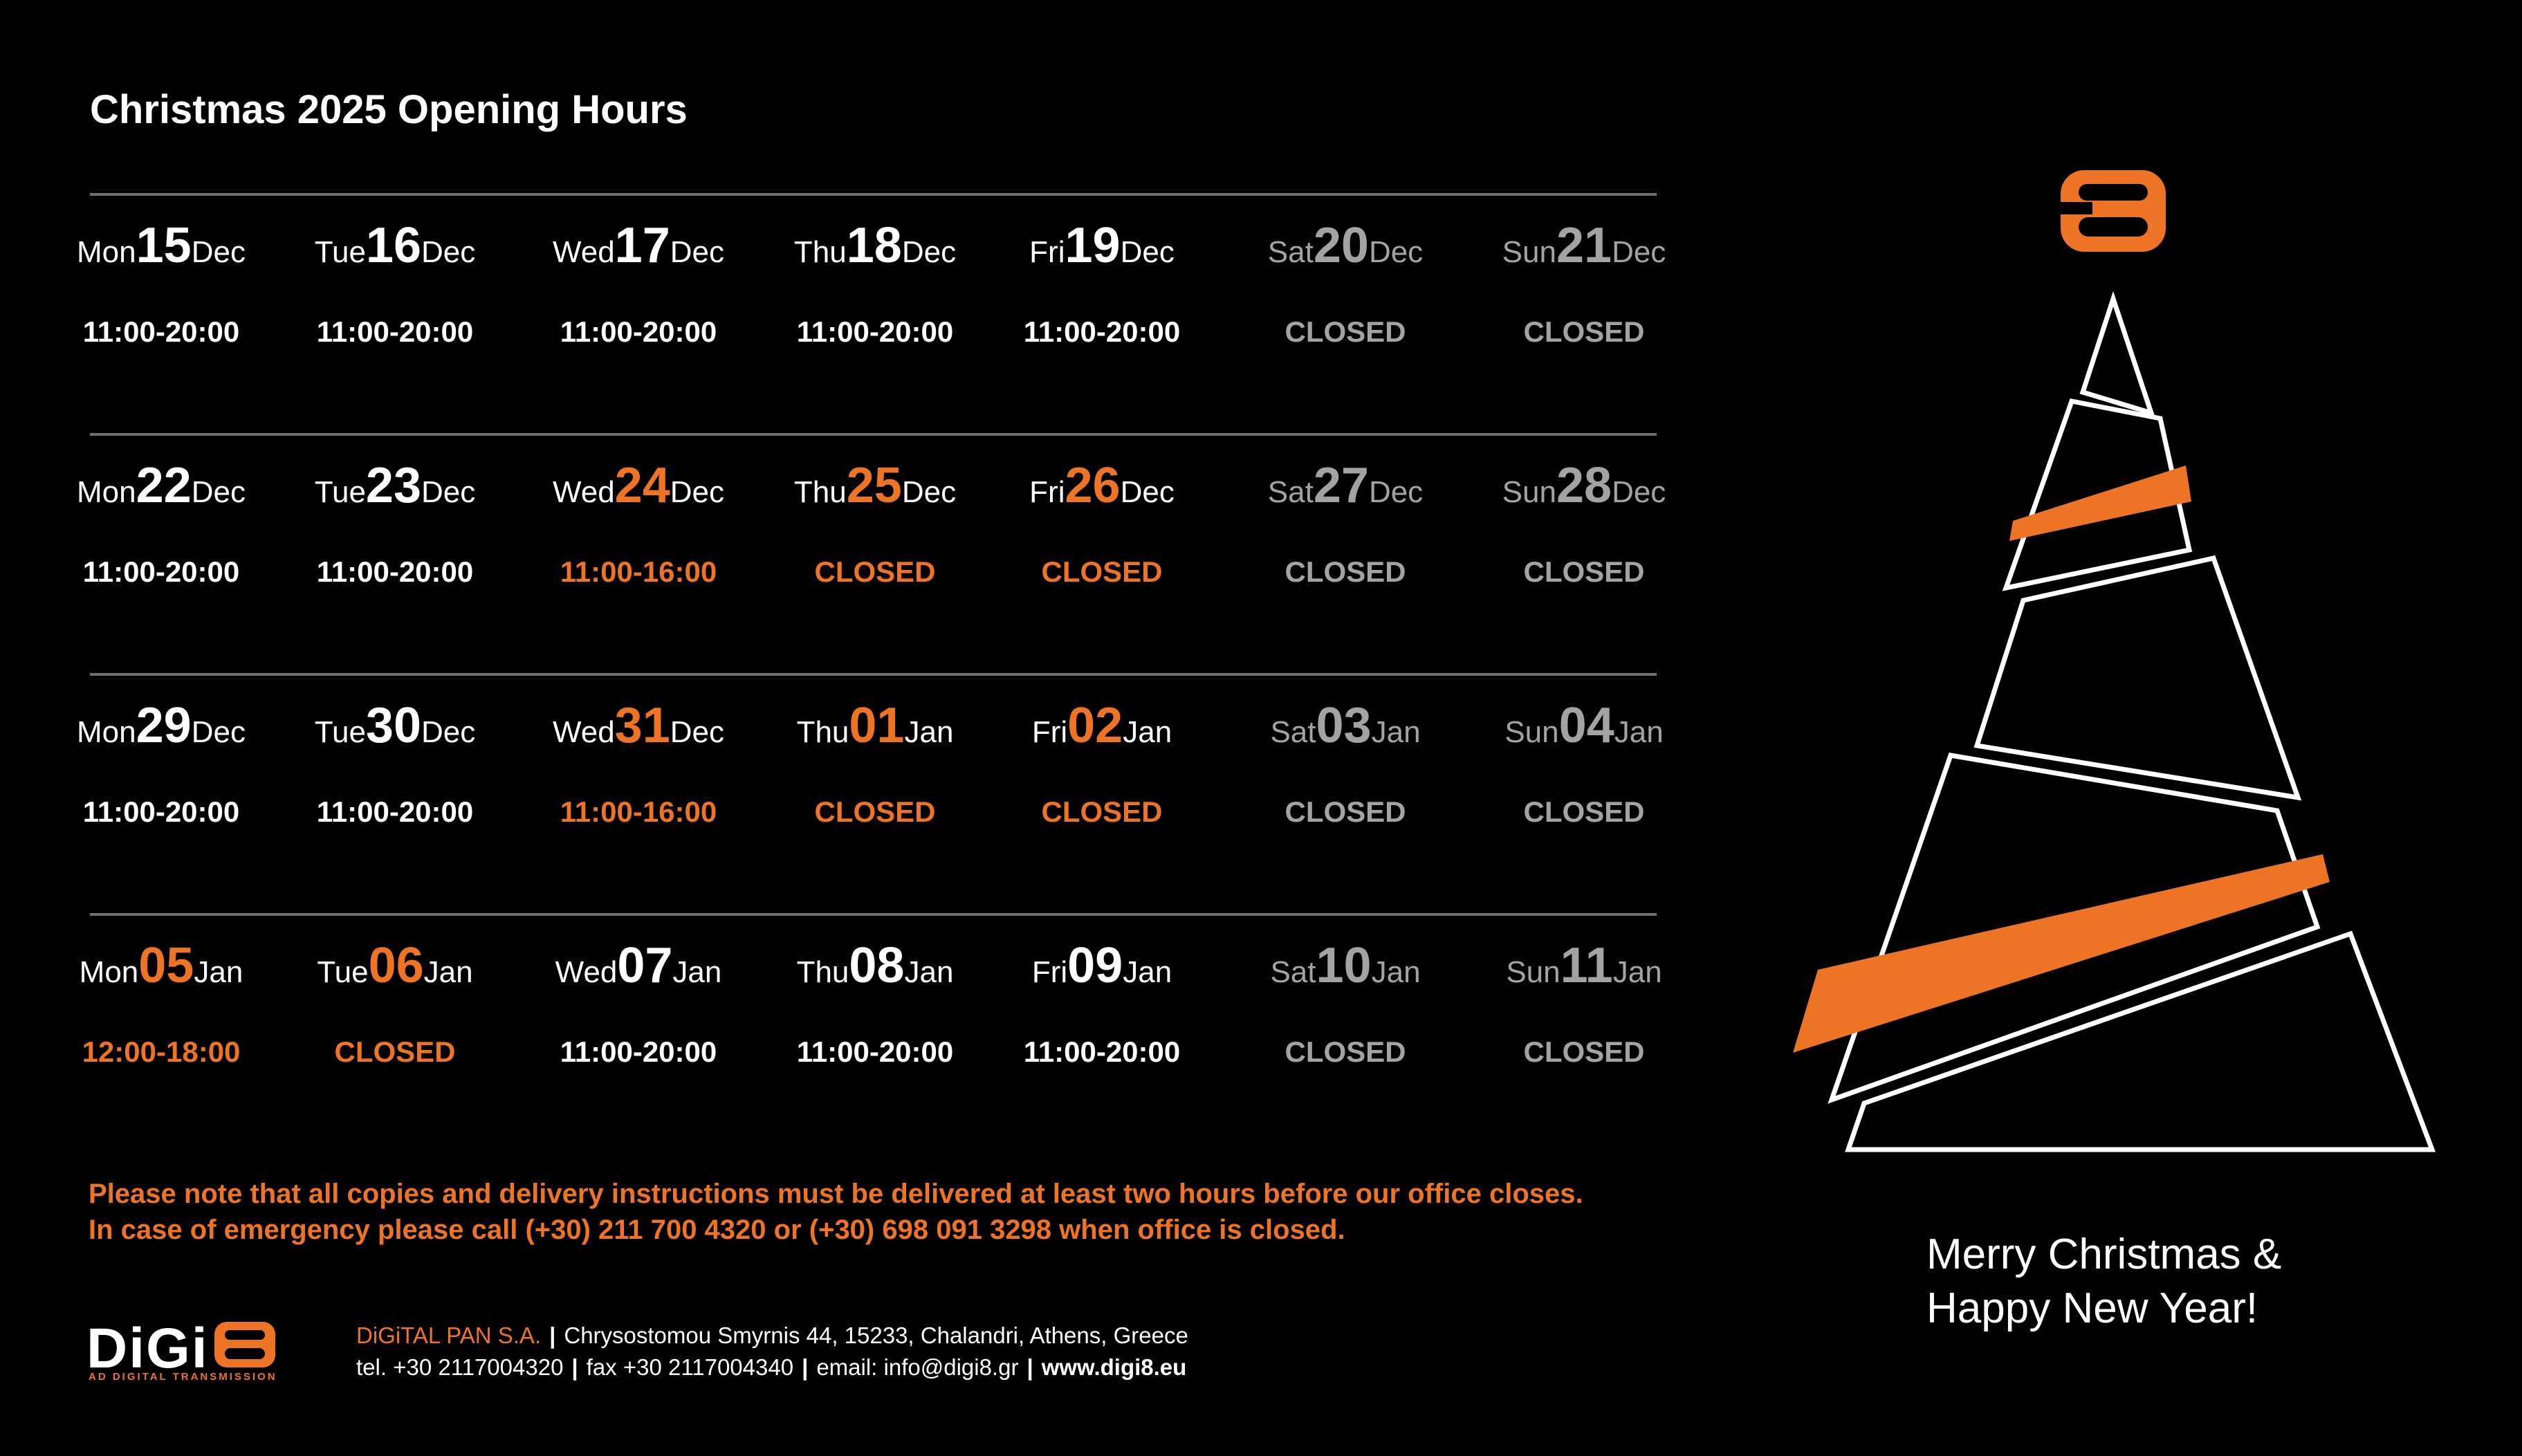 This screenshot has height=1456, width=2522. I want to click on day-heading: Sun28Dec, so click(1584, 485).